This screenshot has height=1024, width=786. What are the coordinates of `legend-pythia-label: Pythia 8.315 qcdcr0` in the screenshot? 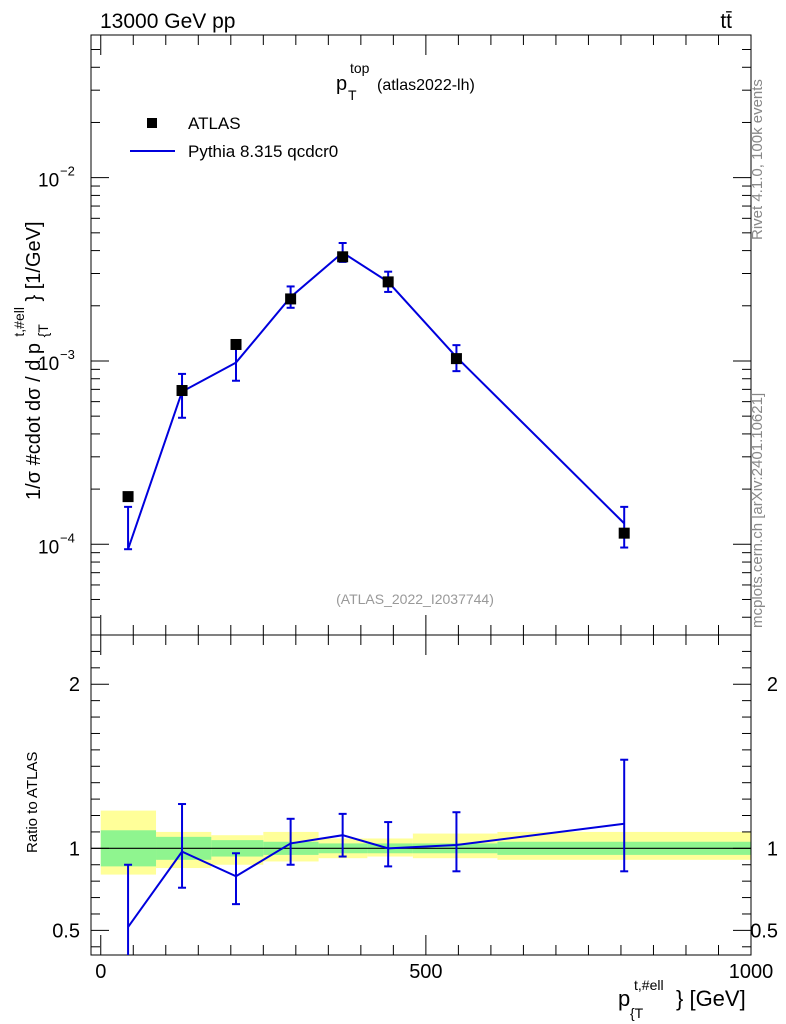 It's located at (263, 151).